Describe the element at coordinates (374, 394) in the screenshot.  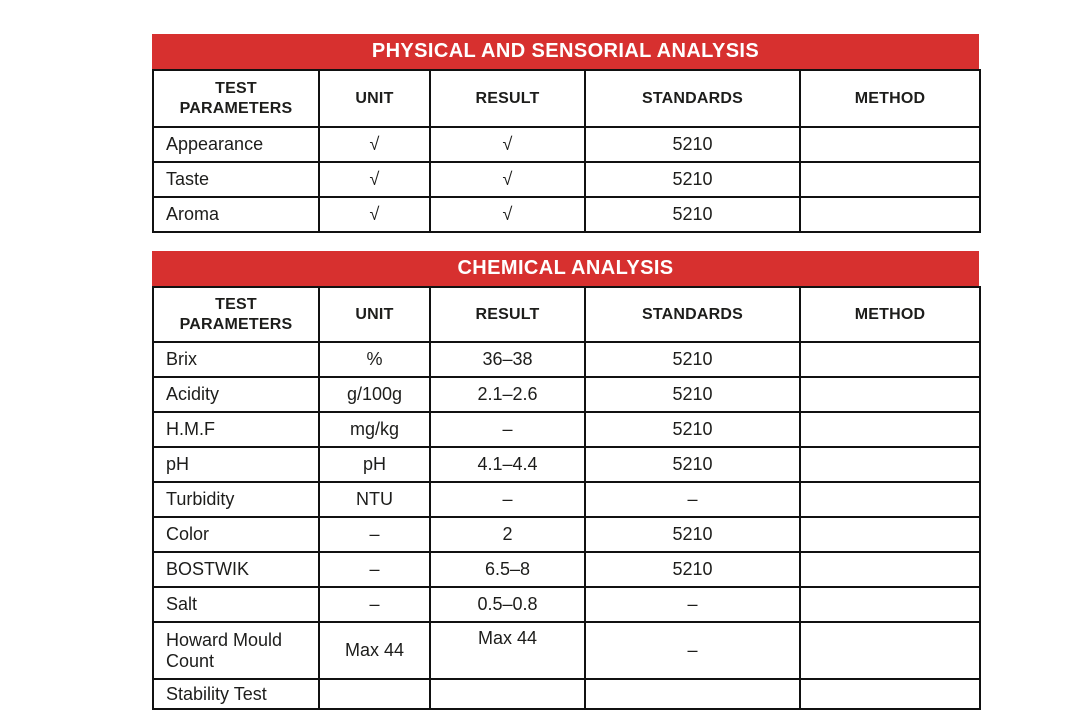
I see `table-cell: g/100g` at that location.